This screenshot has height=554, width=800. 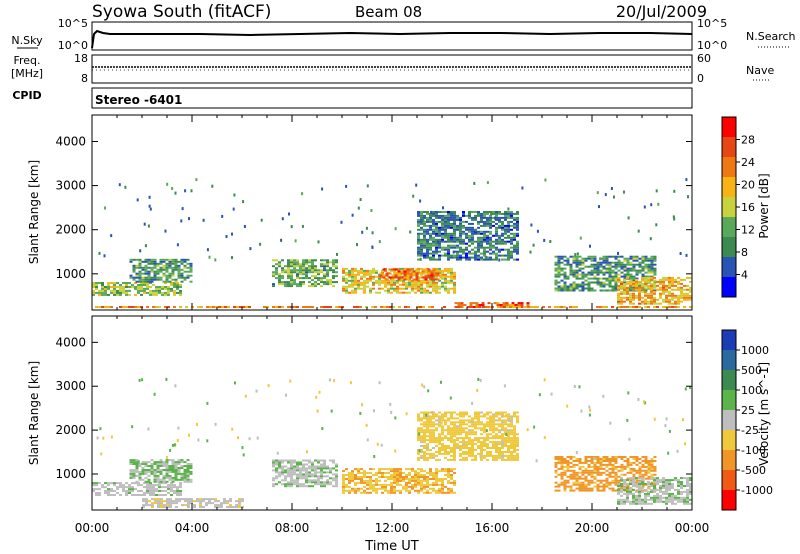 What do you see at coordinates (138, 100) in the screenshot?
I see `cpid-value: Stereo -6401` at bounding box center [138, 100].